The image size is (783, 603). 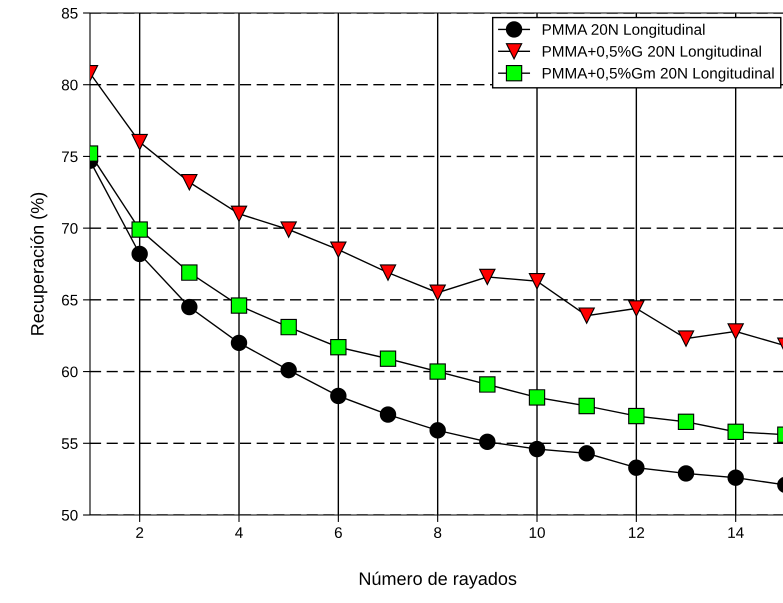 What do you see at coordinates (623, 31) in the screenshot?
I see `legend-label: PMMA 20N Longitudinal` at bounding box center [623, 31].